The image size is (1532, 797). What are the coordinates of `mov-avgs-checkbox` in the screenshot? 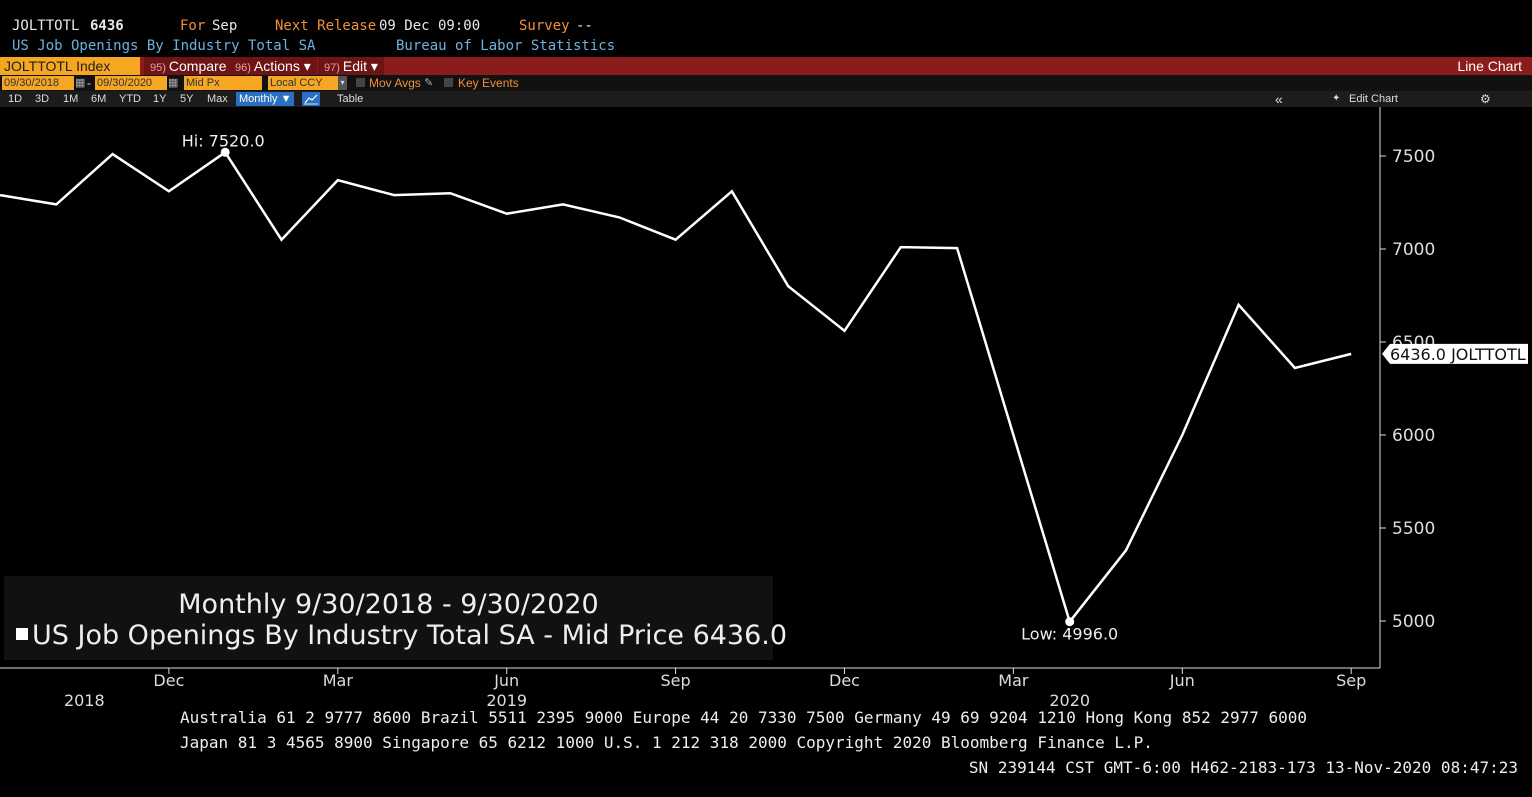 It's located at (360, 82).